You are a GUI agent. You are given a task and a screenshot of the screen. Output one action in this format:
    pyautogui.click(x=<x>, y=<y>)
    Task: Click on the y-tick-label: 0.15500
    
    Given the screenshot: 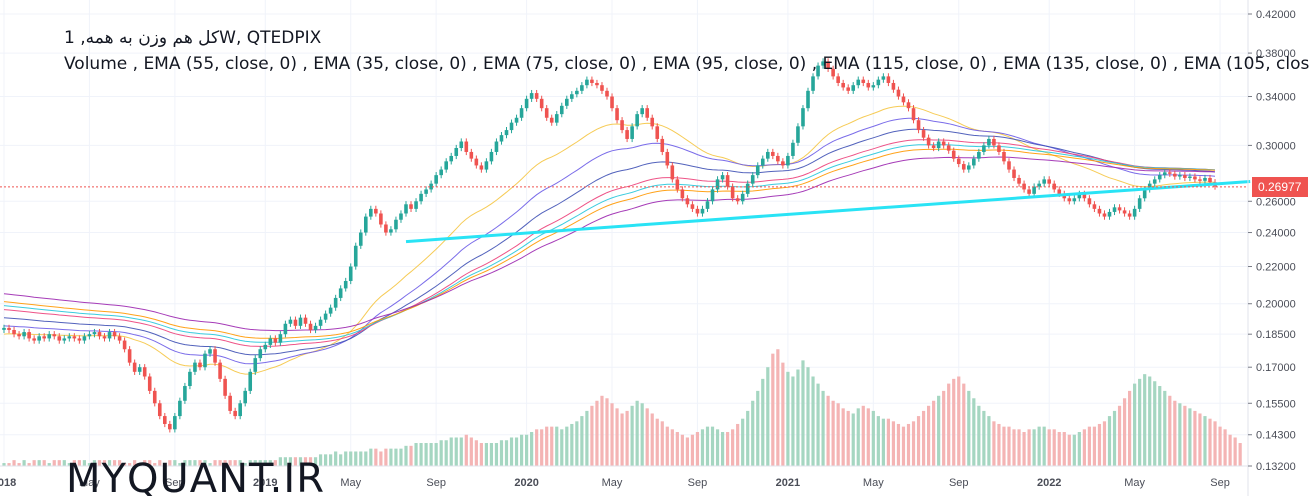 What is the action you would take?
    pyautogui.click(x=1276, y=404)
    